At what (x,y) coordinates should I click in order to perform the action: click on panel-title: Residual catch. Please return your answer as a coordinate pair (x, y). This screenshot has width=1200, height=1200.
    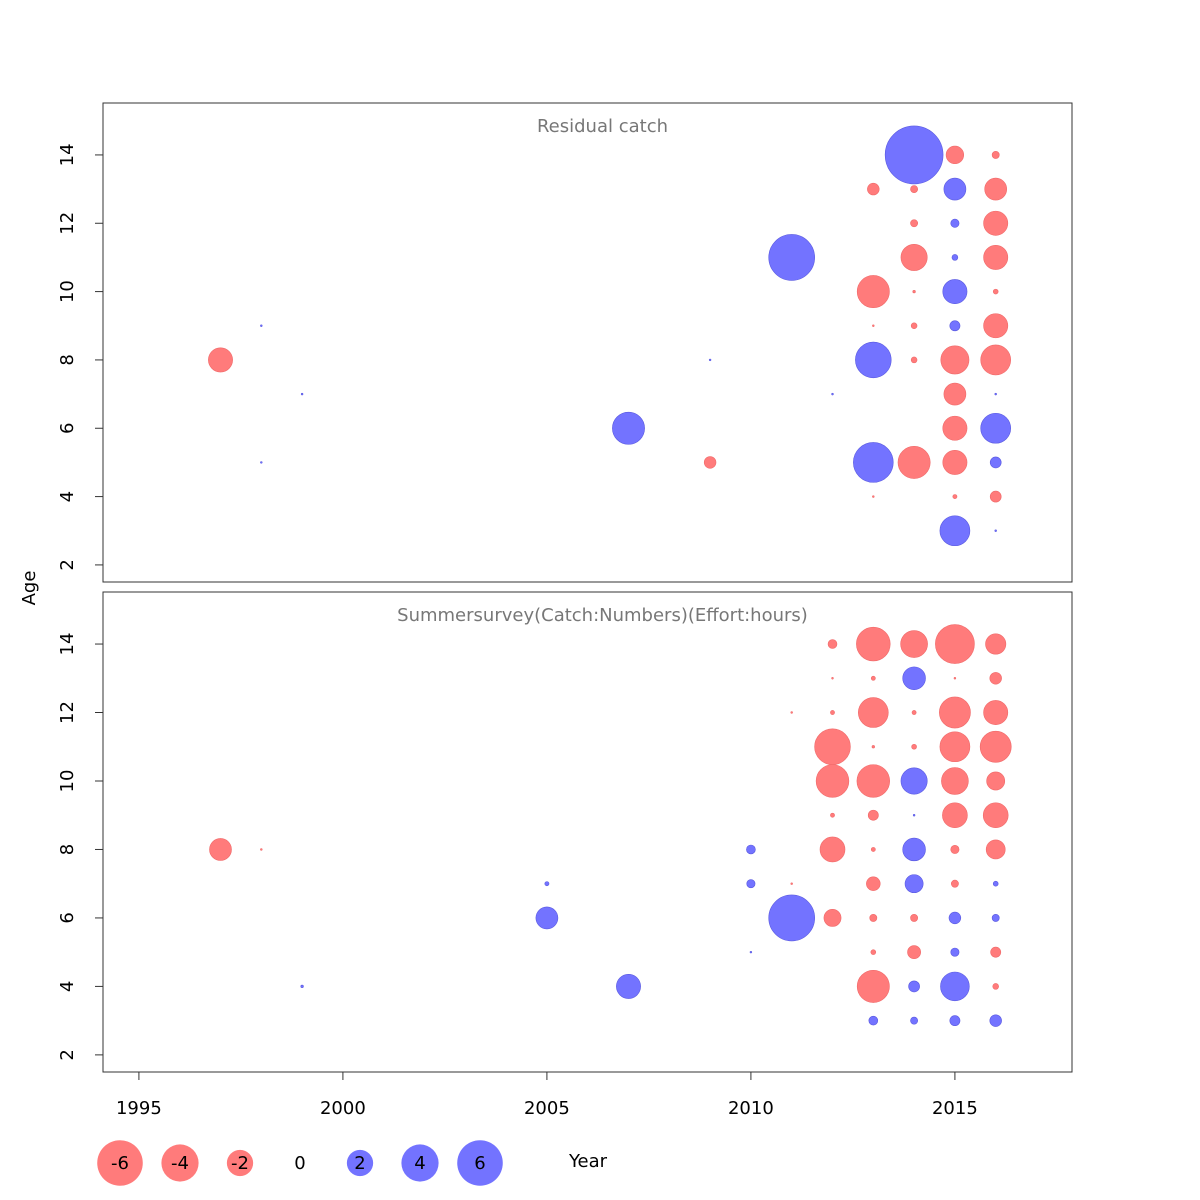
    Looking at the image, I should click on (602, 126).